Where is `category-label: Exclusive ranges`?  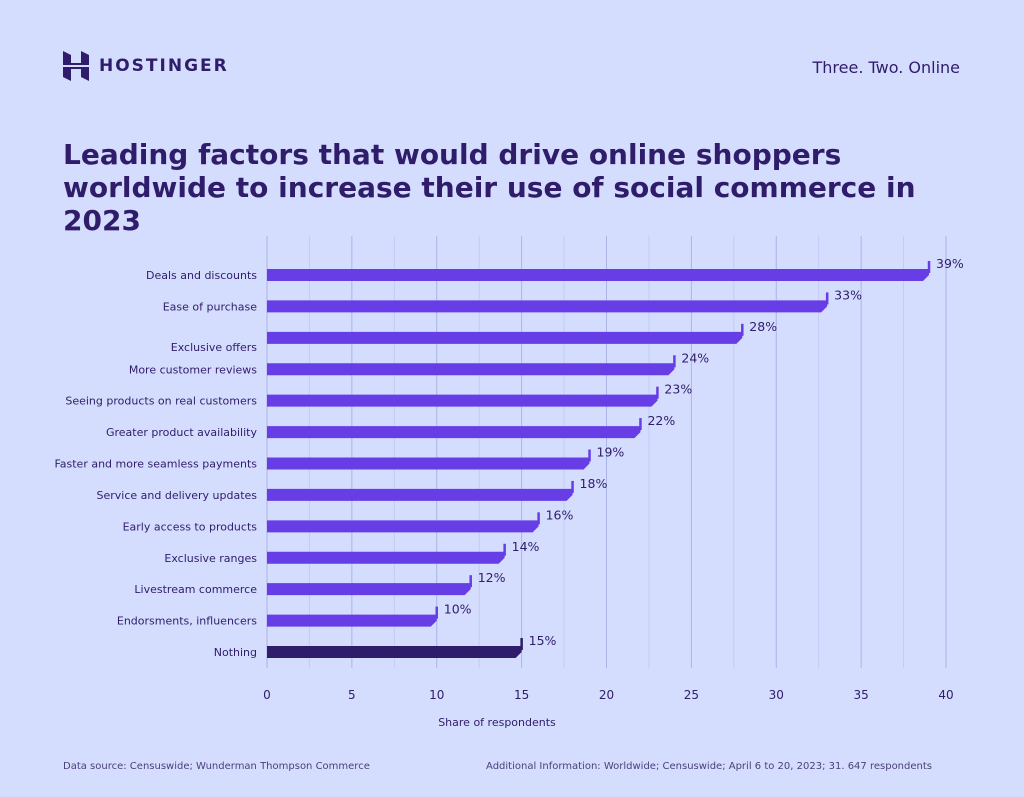 category-label: Exclusive ranges is located at coordinates (210, 558).